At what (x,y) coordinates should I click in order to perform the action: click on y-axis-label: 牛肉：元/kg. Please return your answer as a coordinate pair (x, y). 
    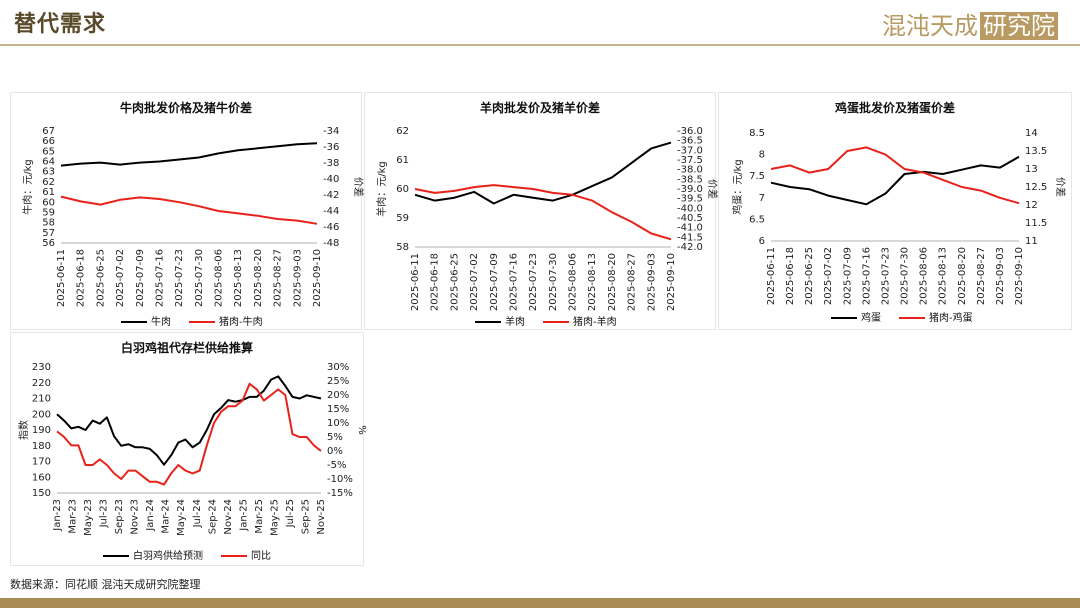
    Looking at the image, I should click on (27, 187).